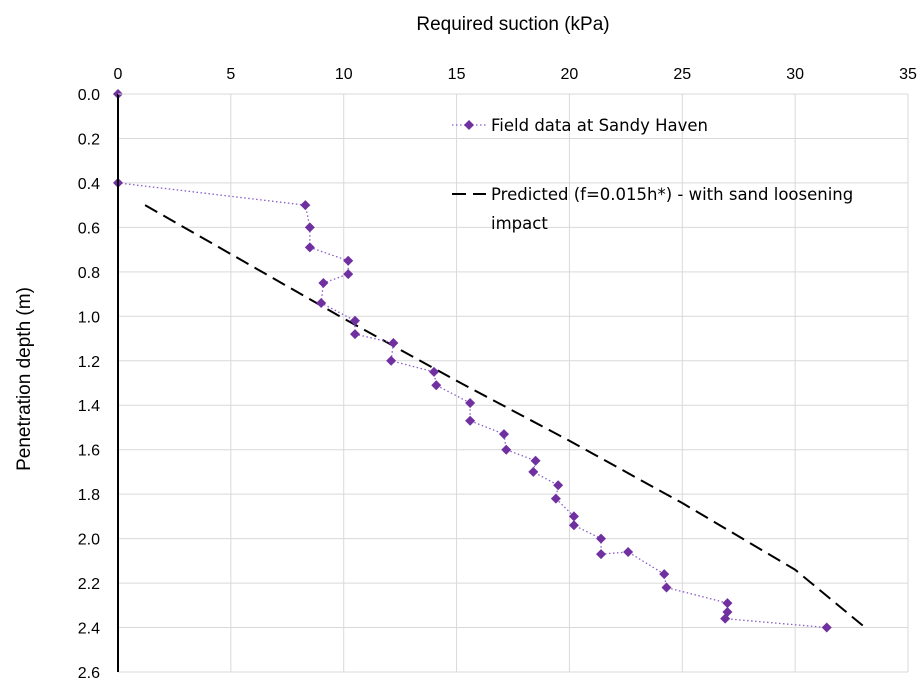 The image size is (921, 682). I want to click on y-tick-label: 0.8, so click(89, 273).